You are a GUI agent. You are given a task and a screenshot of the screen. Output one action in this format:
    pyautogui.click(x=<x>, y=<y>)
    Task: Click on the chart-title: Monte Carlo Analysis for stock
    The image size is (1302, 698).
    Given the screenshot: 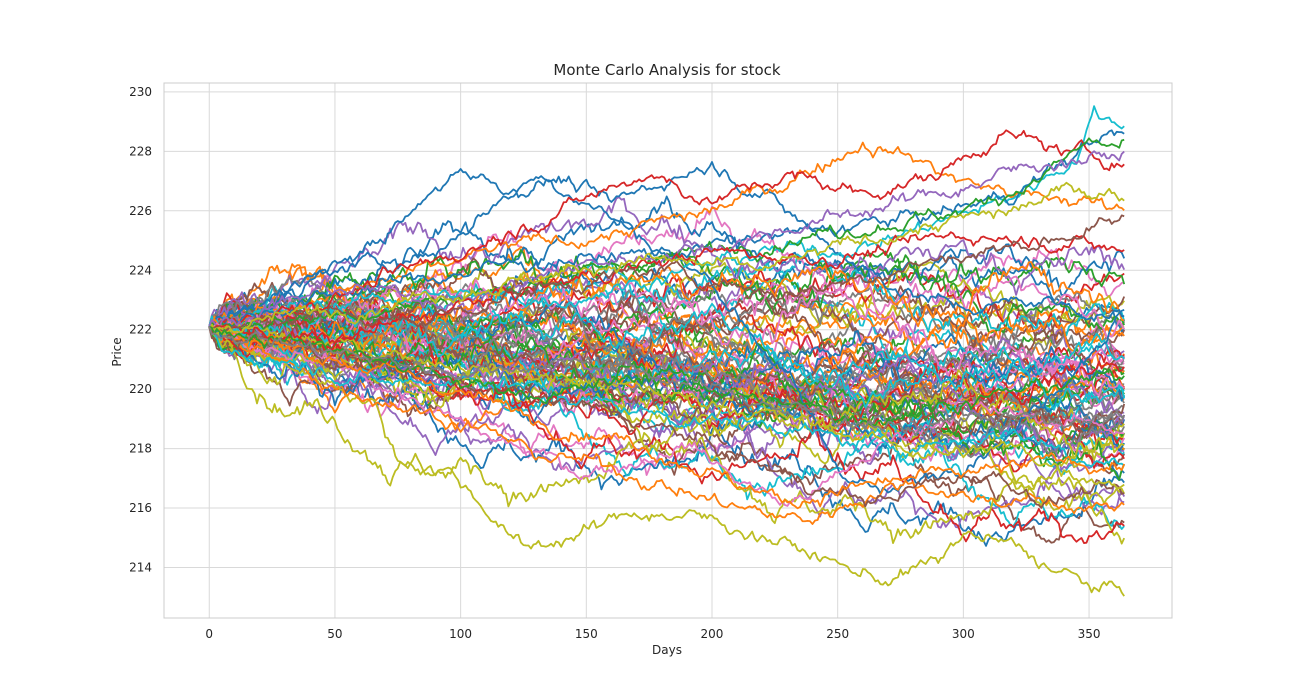 What is the action you would take?
    pyautogui.click(x=667, y=70)
    